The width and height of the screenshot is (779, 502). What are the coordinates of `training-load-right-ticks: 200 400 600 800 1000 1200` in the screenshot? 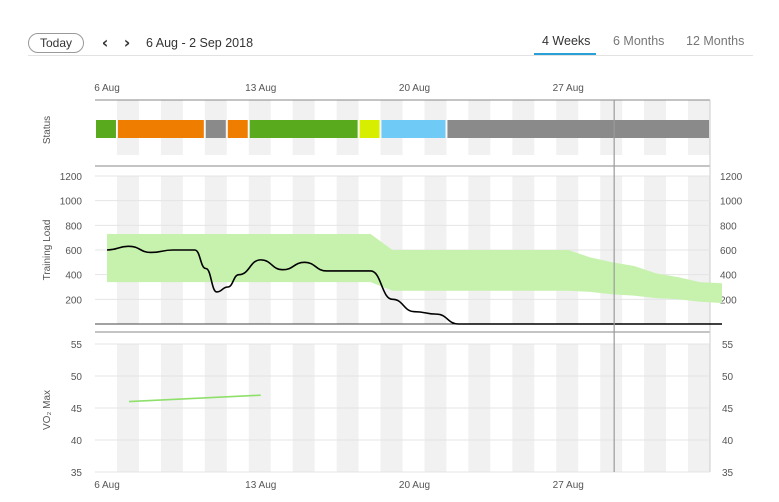 It's located at (731, 239).